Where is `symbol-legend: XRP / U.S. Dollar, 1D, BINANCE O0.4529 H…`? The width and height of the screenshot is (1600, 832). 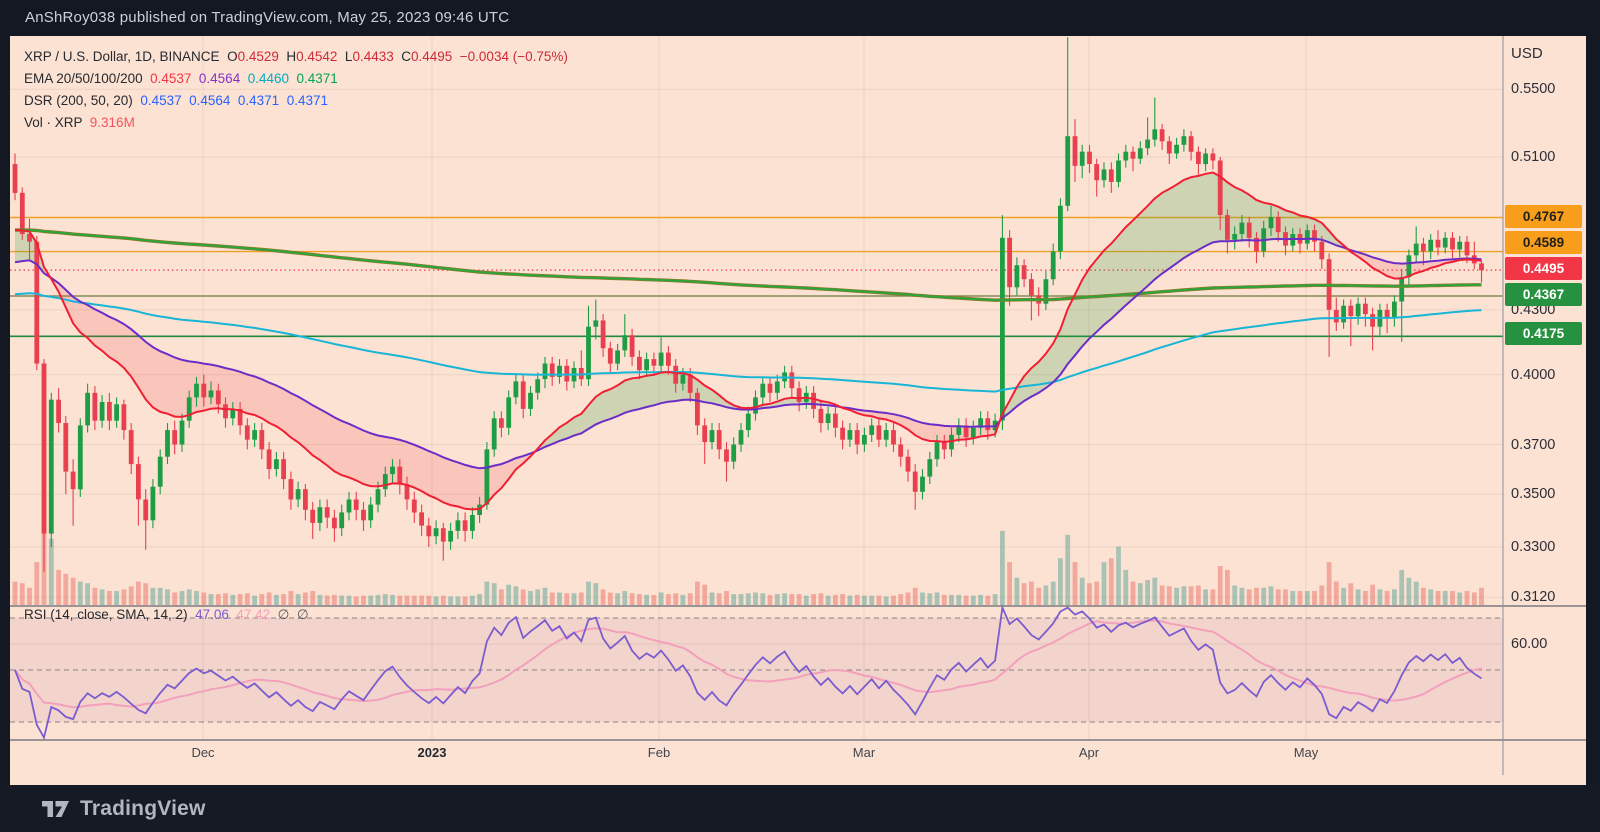 symbol-legend: XRP / U.S. Dollar, 1D, BINANCE O0.4529 H… is located at coordinates (296, 56).